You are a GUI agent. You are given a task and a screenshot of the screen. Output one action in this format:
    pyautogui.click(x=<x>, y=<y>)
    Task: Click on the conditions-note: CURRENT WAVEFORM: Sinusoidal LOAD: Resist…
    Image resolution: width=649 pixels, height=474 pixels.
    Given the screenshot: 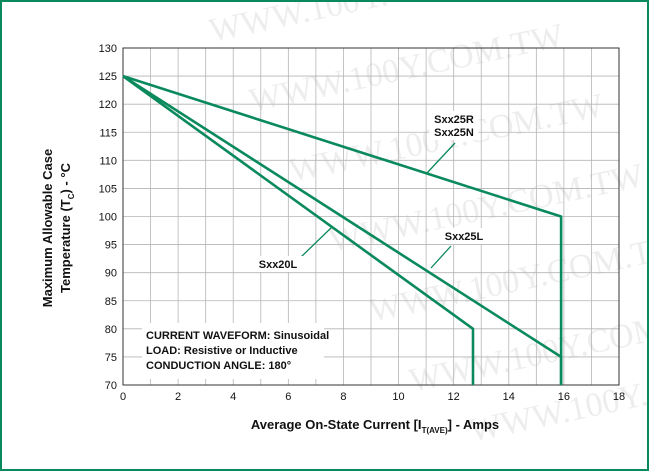 What is the action you would take?
    pyautogui.click(x=235, y=351)
    